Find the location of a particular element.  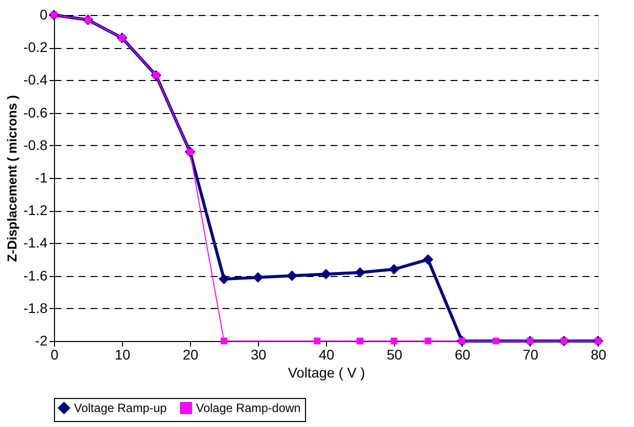

y-axis-title: Z-Displacement ( microns ) is located at coordinates (12, 178).